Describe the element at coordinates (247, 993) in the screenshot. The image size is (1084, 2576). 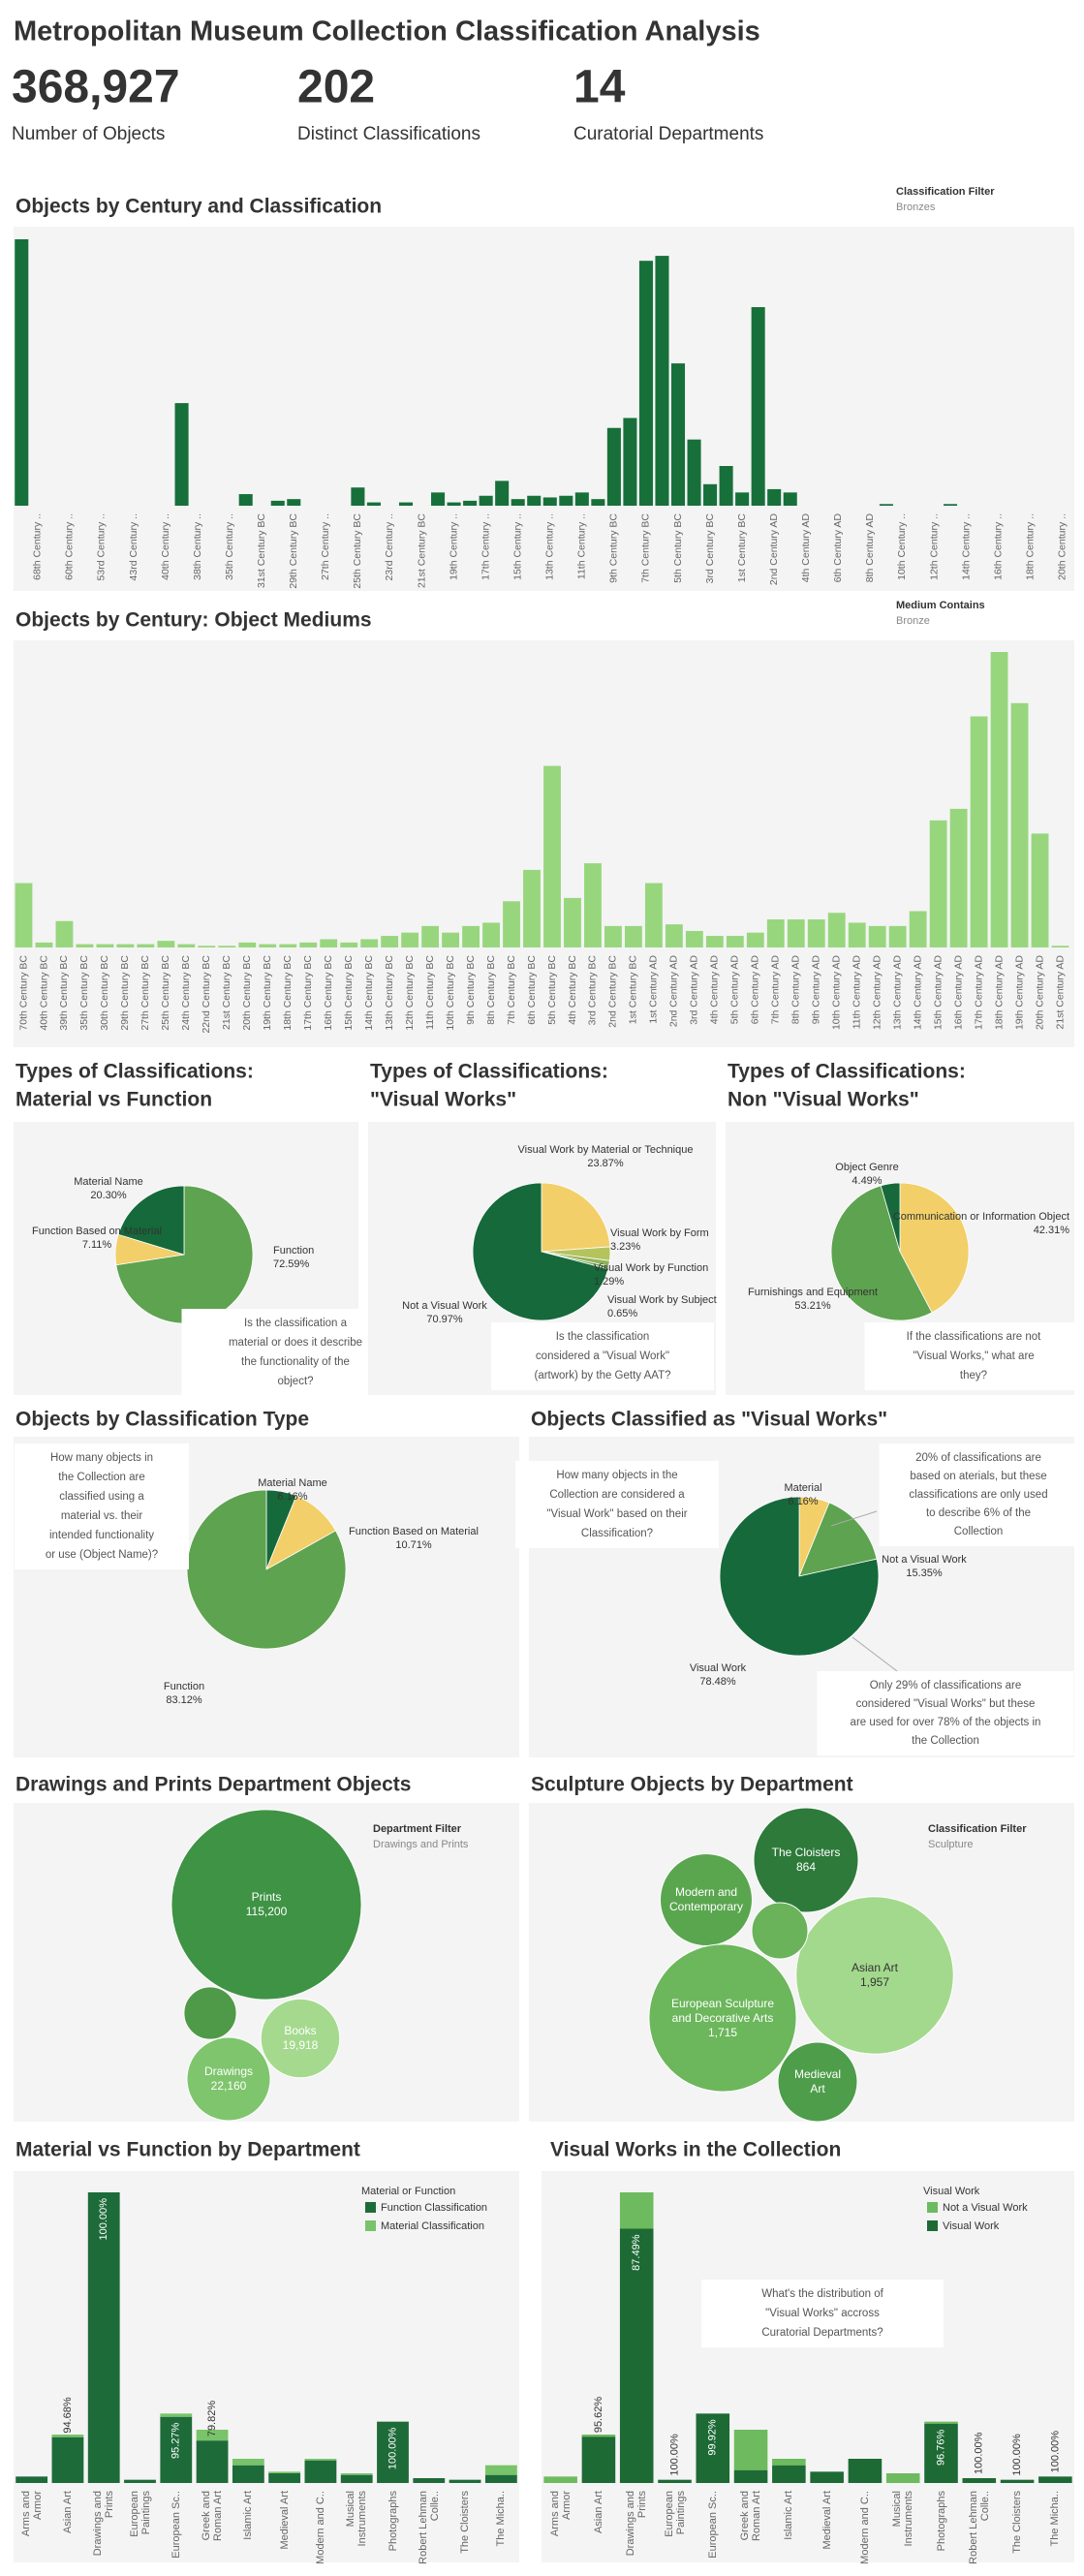
I see `x-tick-label: 20th Century BC` at that location.